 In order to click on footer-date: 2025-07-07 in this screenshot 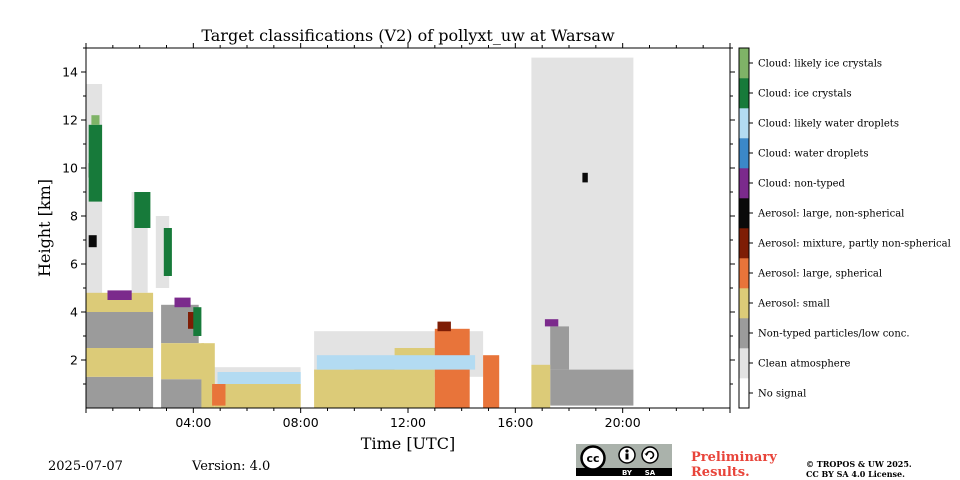, I will do `click(85, 466)`.